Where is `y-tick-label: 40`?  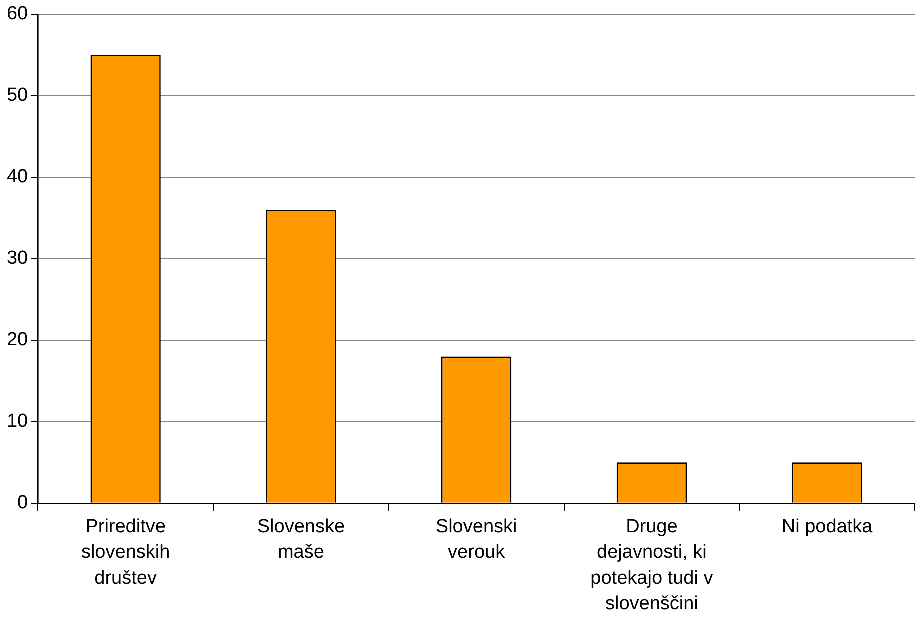
y-tick-label: 40 is located at coordinates (17, 177).